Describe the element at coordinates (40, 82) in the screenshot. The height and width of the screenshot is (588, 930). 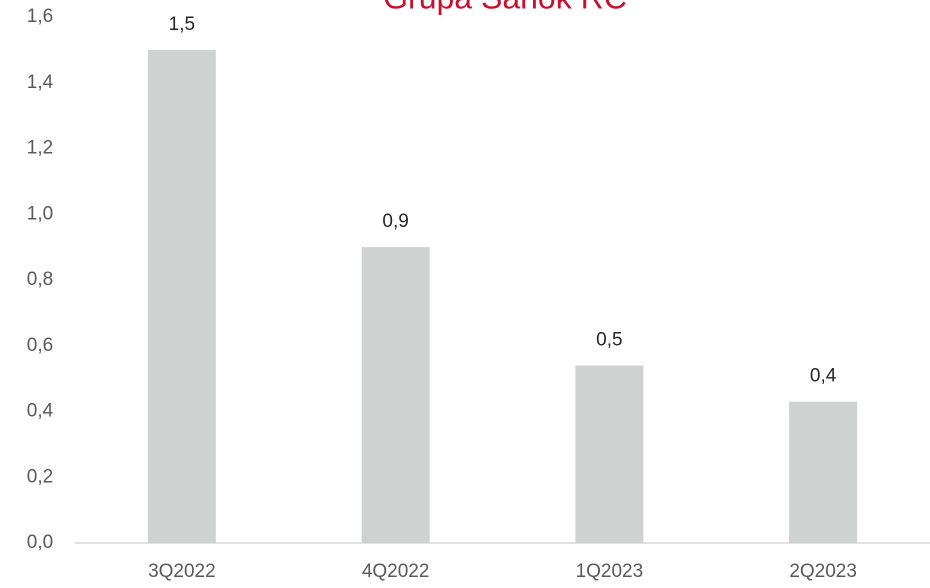
I see `y-tick-label: 1,4` at that location.